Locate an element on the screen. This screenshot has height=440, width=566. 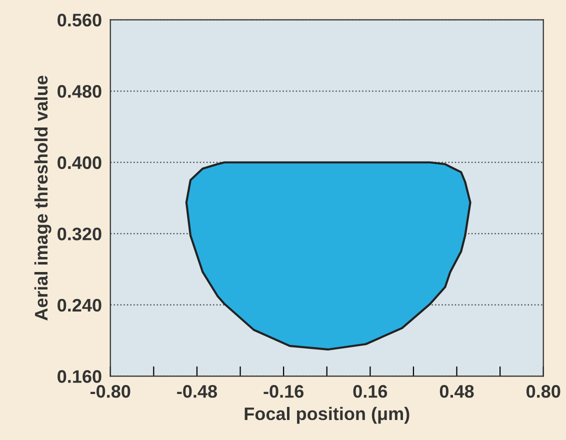
x-tick-label: 0.48 is located at coordinates (457, 391).